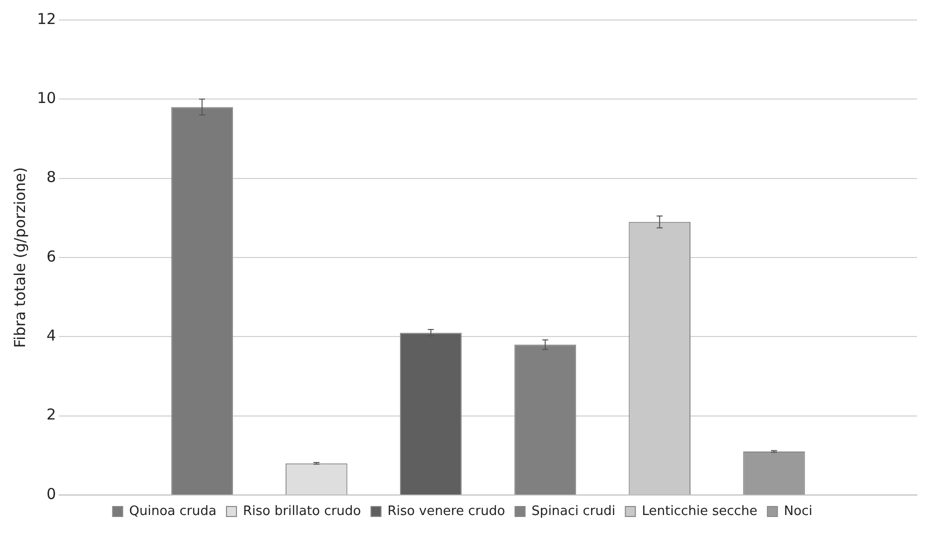 This screenshot has width=935, height=536. What do you see at coordinates (574, 511) in the screenshot?
I see `legend-label: Spinaci crudi` at bounding box center [574, 511].